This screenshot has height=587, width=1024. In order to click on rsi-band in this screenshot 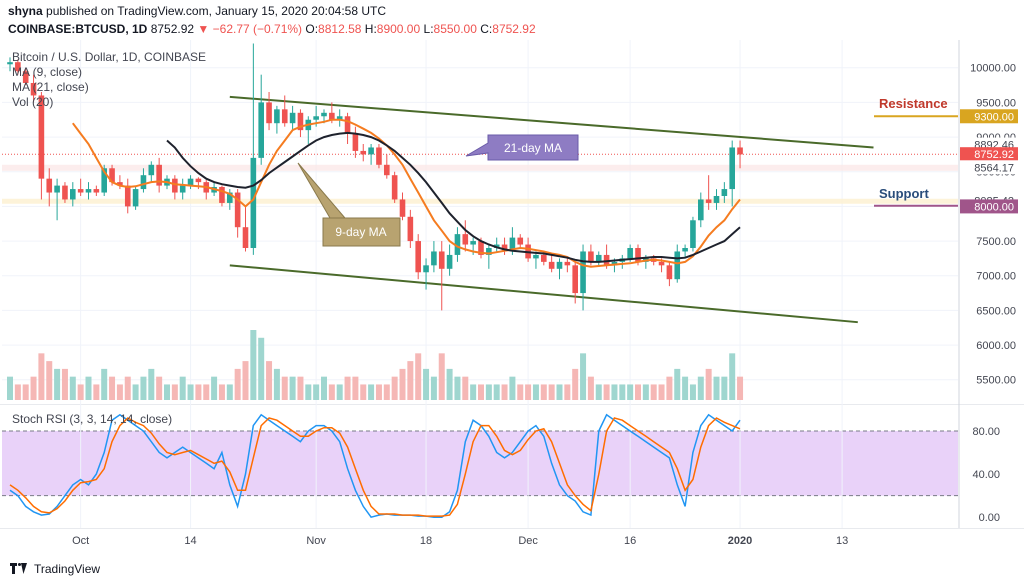, I will do `click(480, 463)`.